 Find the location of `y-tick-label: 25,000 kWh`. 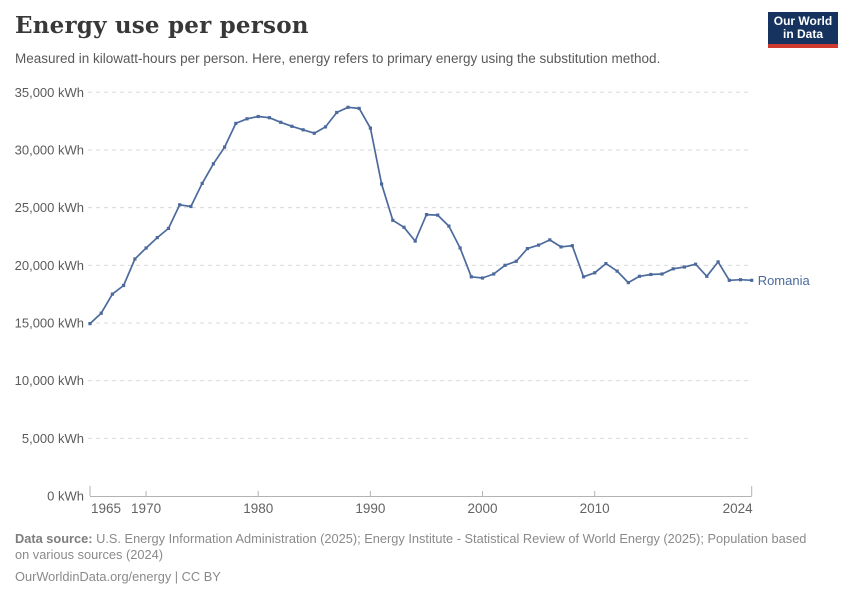

y-tick-label: 25,000 kWh is located at coordinates (49, 207).